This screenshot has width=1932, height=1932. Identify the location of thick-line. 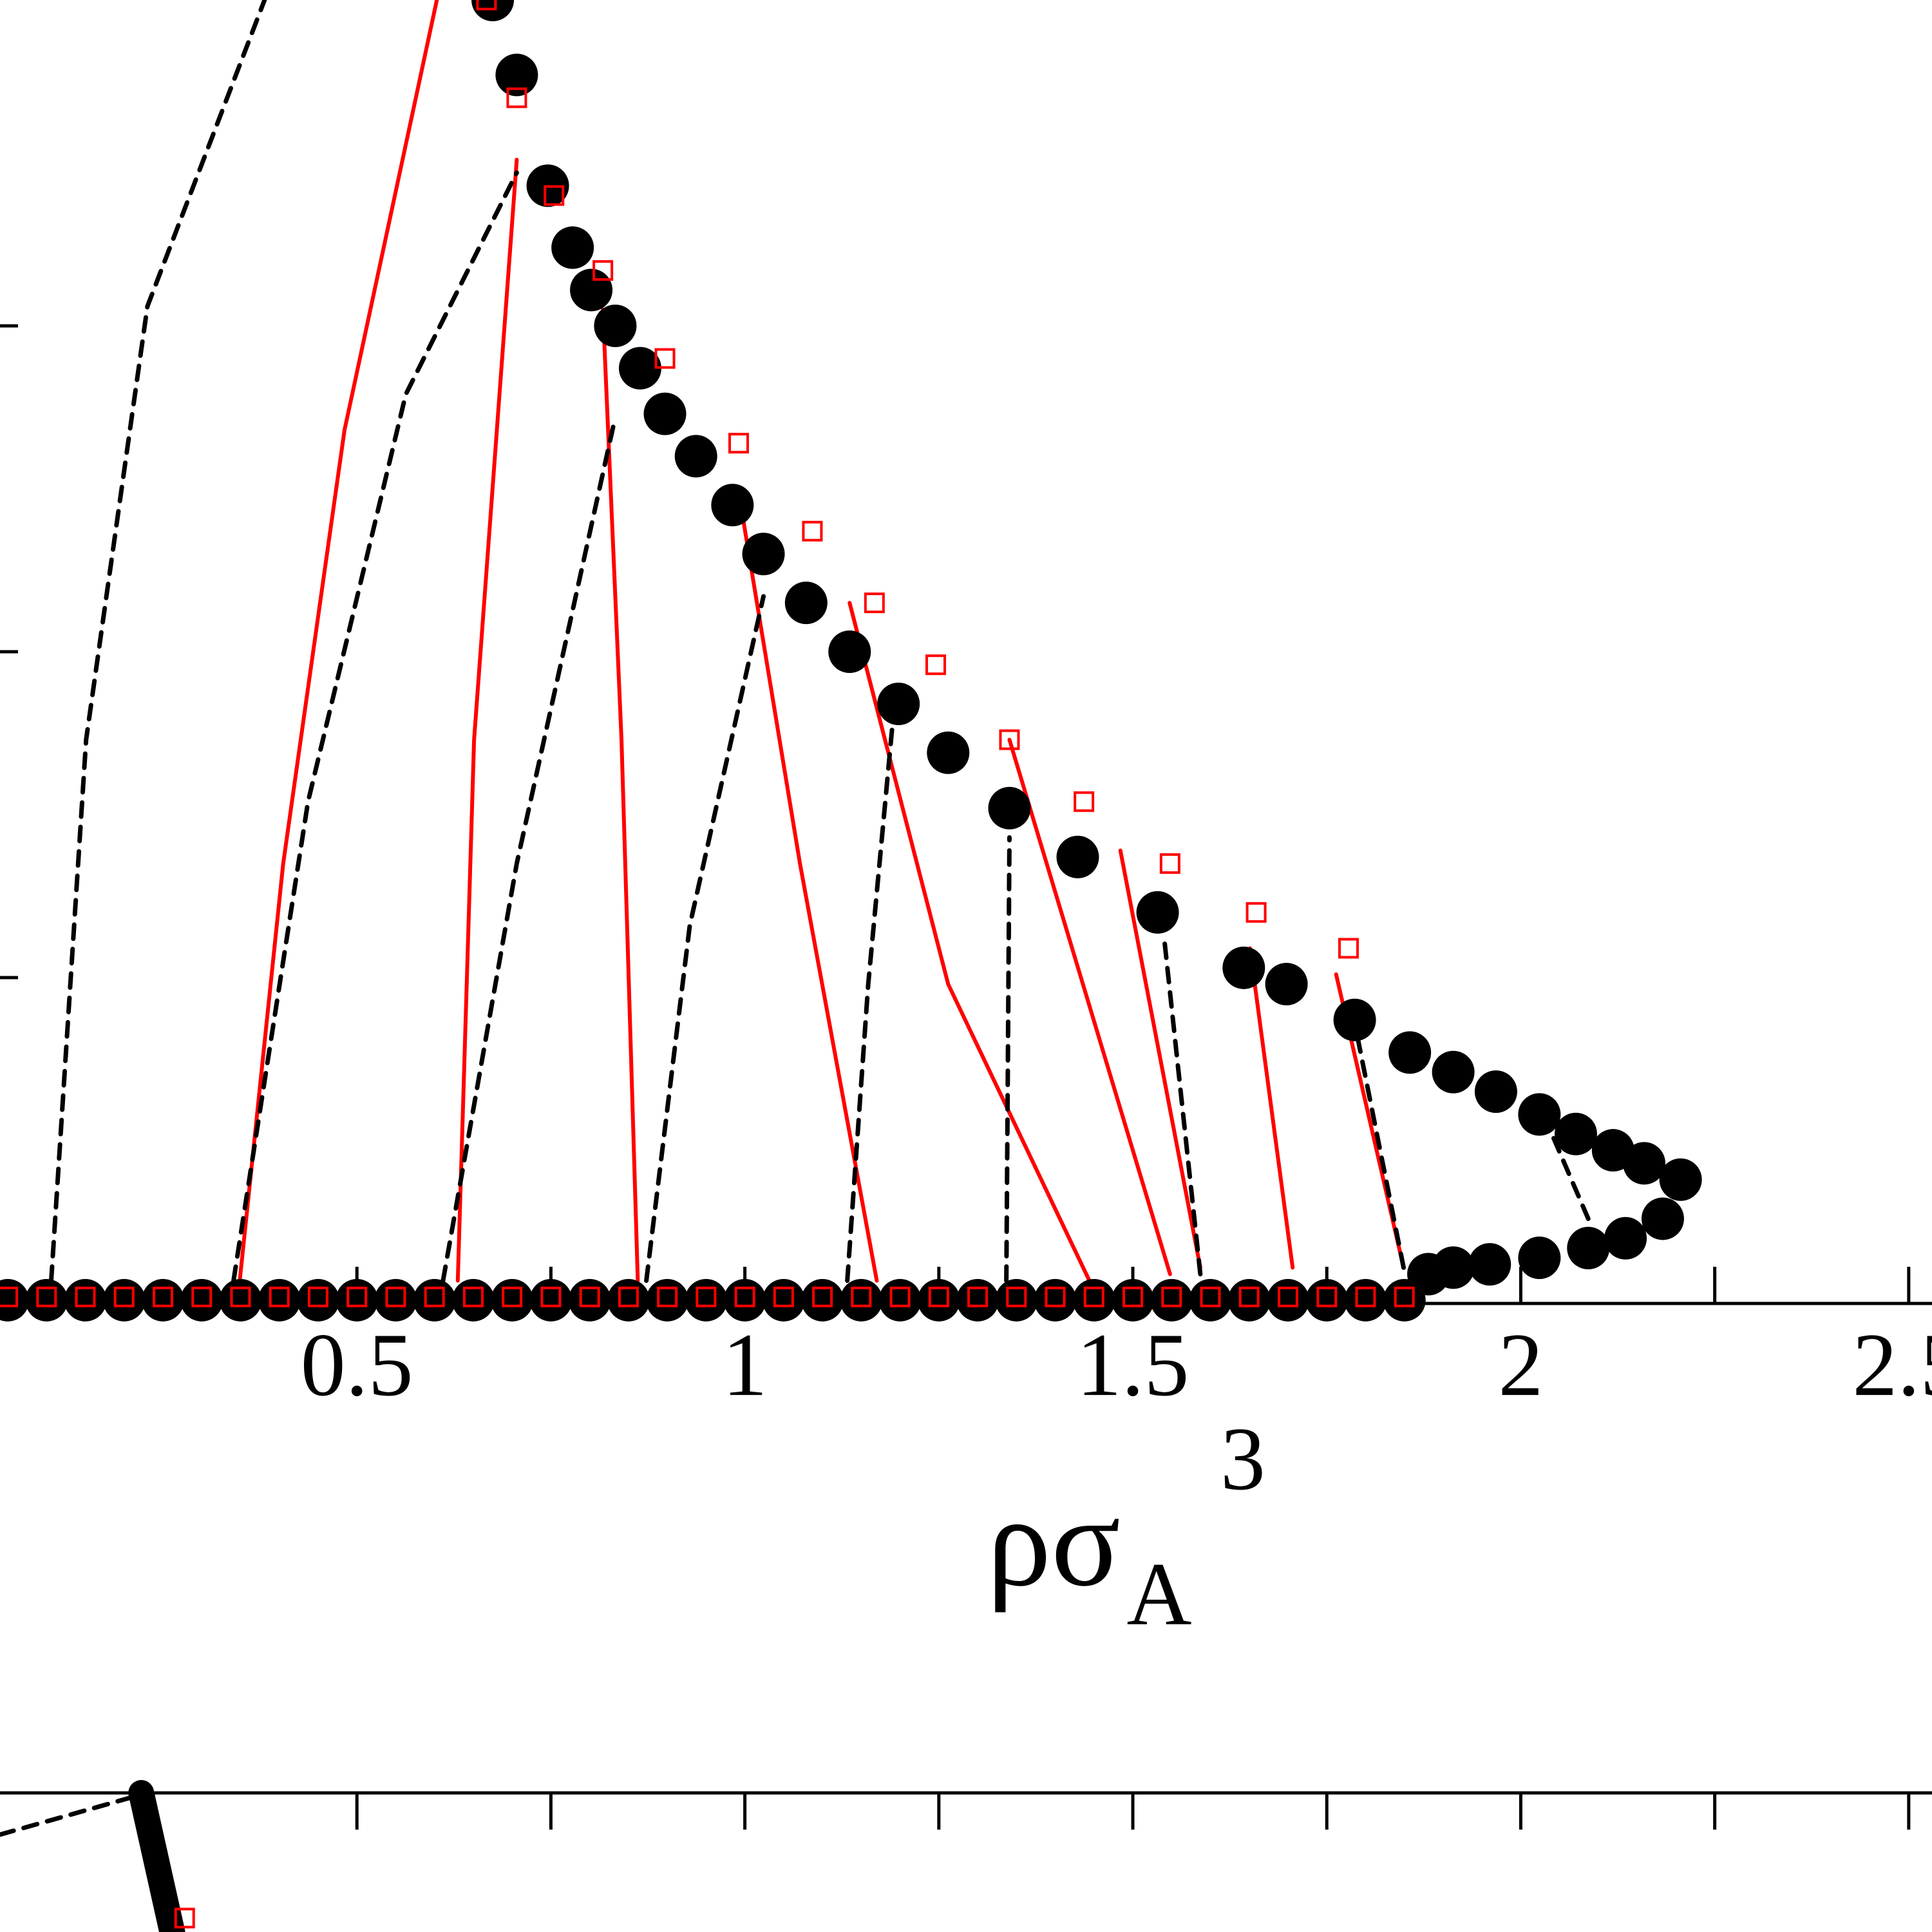
(156, 1856).